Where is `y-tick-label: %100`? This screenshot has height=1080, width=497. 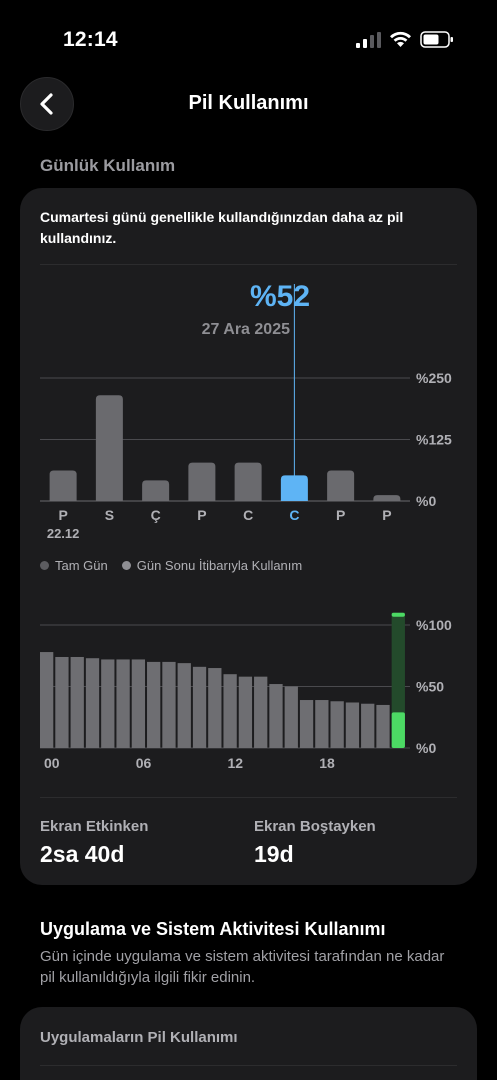
y-tick-label: %100 is located at coordinates (434, 625).